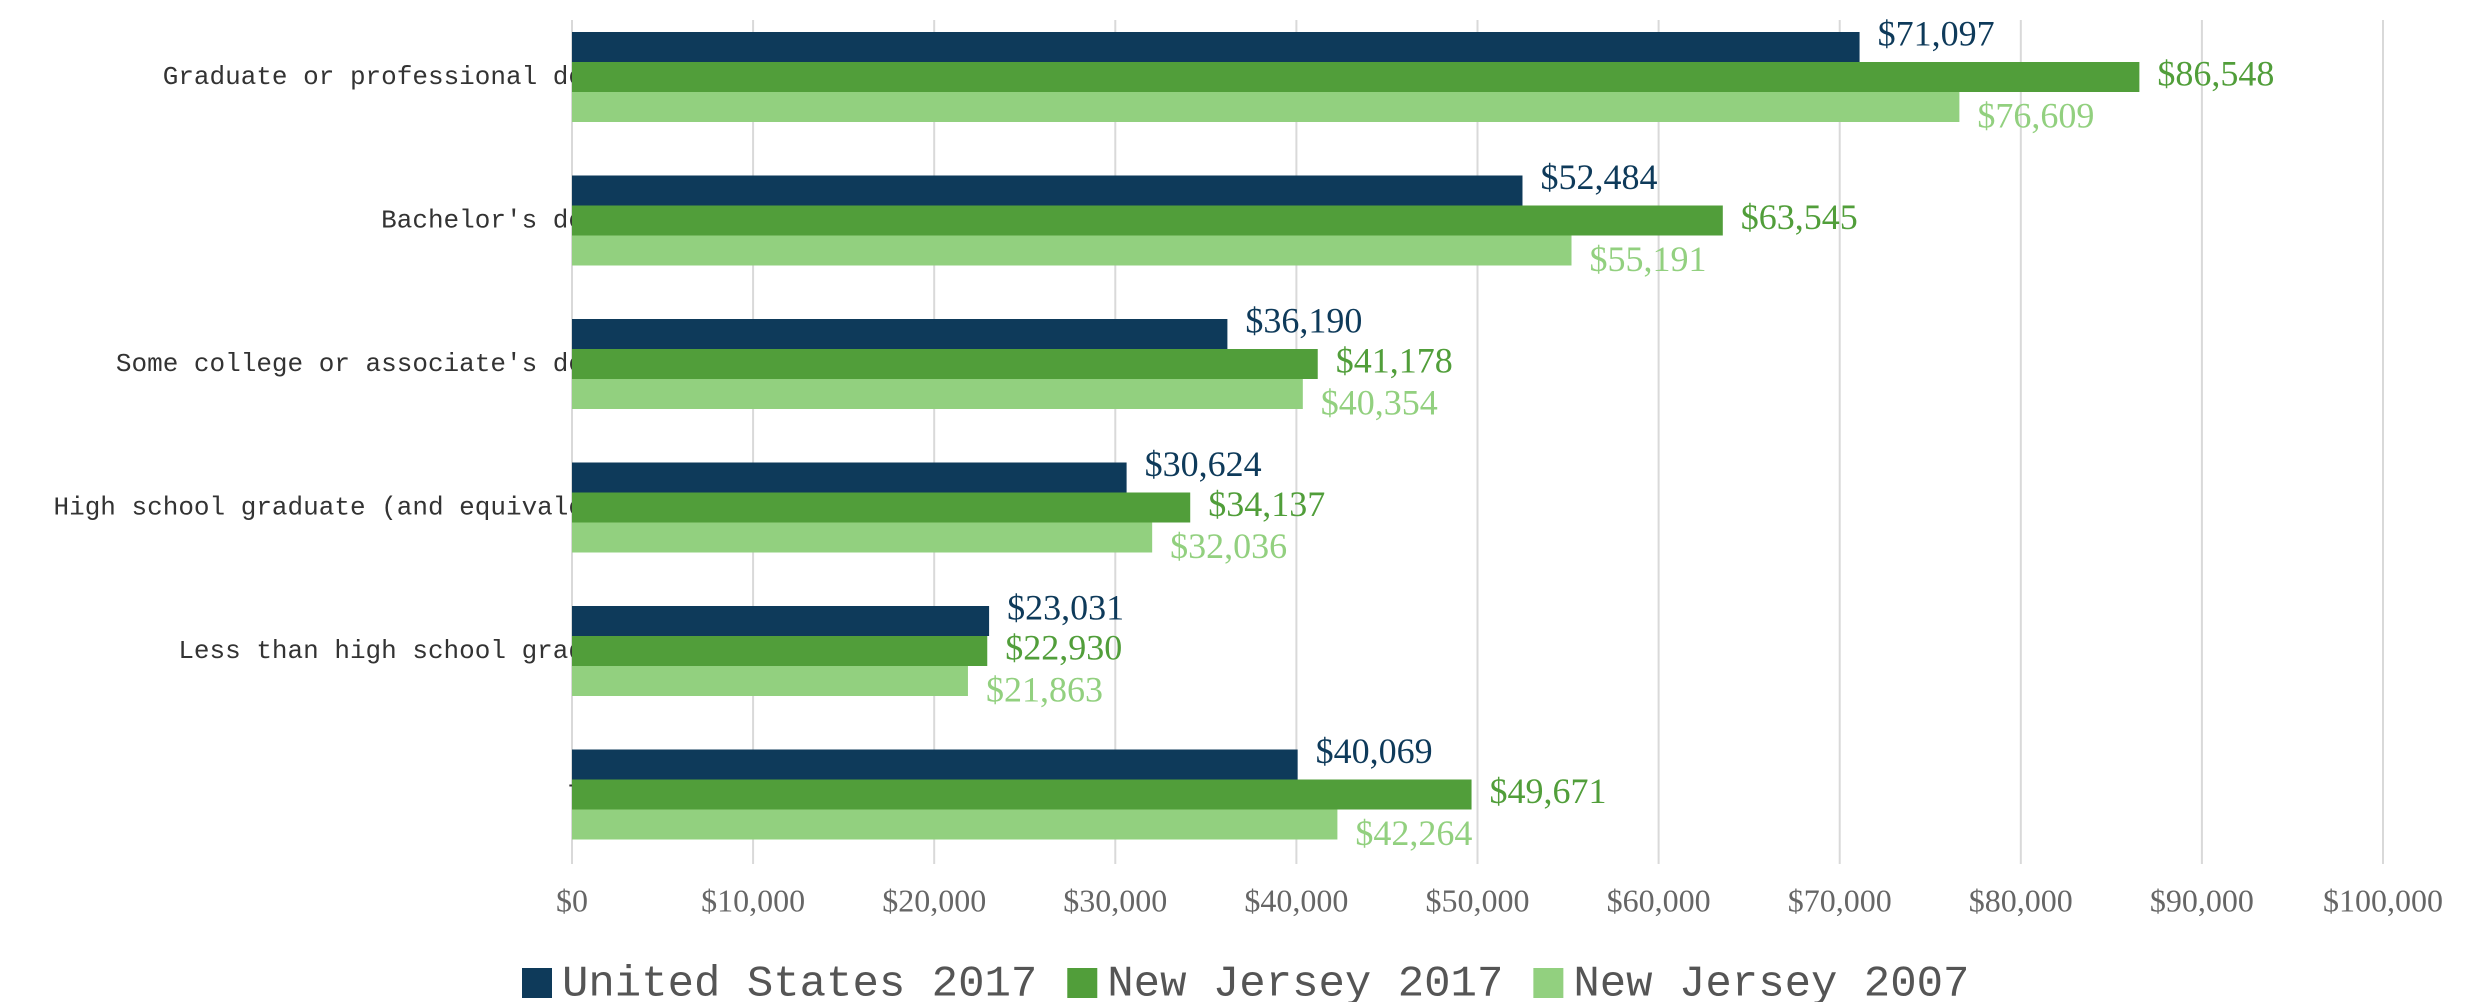 Image resolution: width=2474 pixels, height=1002 pixels. What do you see at coordinates (799, 981) in the screenshot?
I see `legend-label: United States 2017` at bounding box center [799, 981].